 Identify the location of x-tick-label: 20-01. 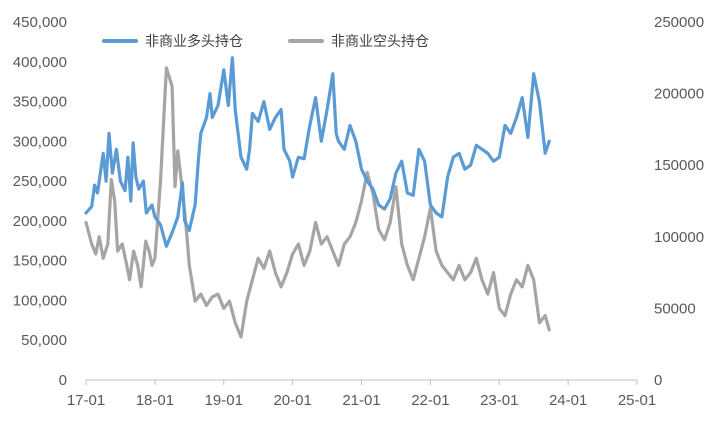
(292, 400).